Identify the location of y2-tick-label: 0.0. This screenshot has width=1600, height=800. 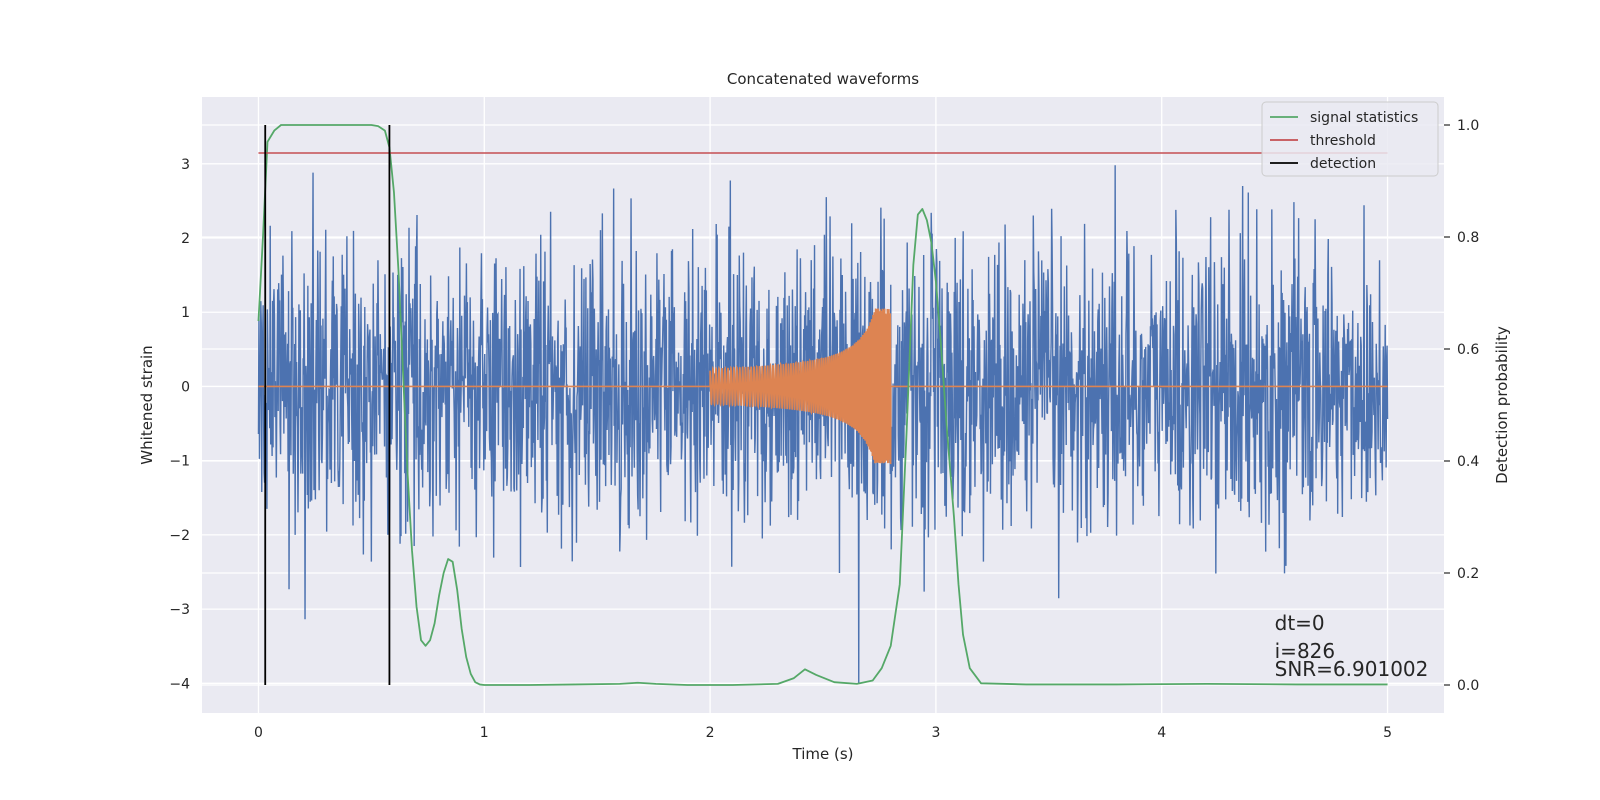
(1468, 686).